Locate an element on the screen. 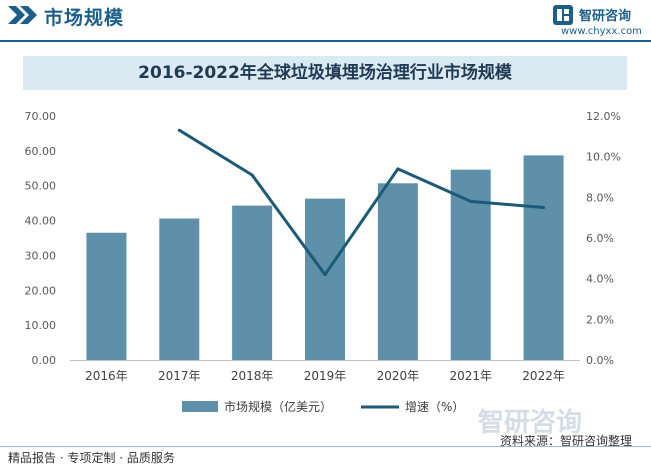 The height and width of the screenshot is (466, 651). brand-logo-icon is located at coordinates (563, 15).